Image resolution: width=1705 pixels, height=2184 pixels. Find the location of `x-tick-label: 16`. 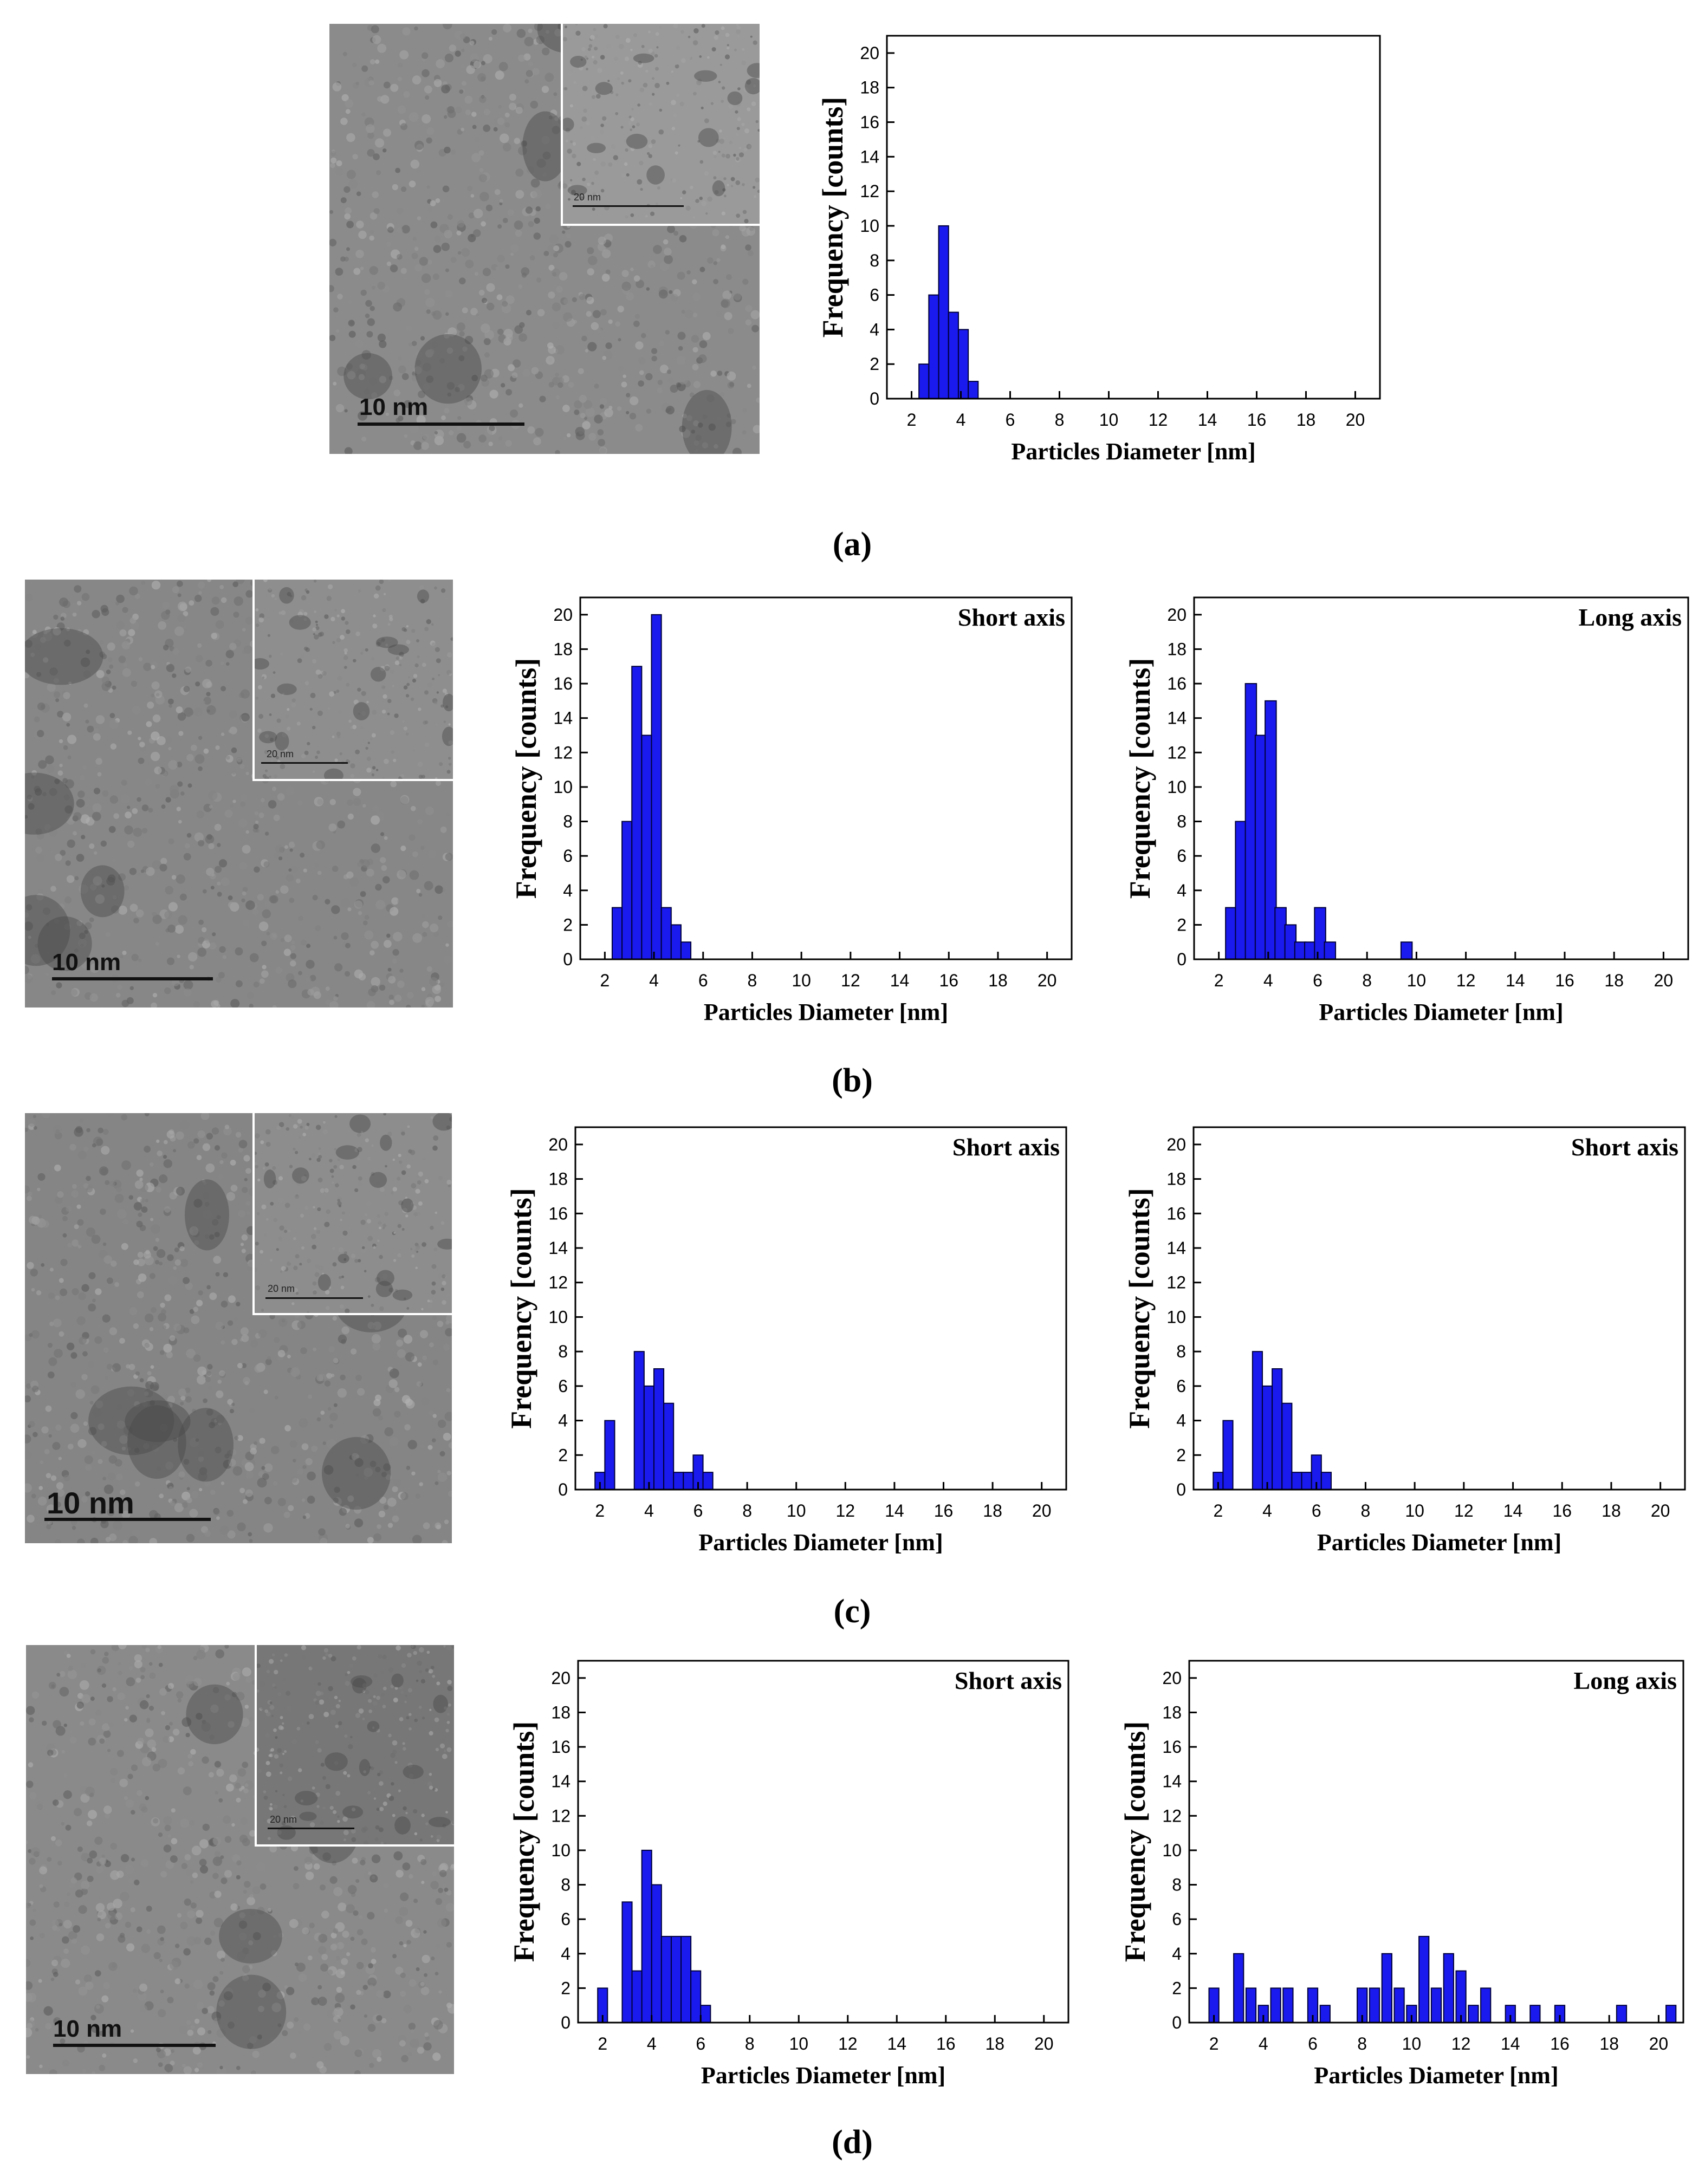

x-tick-label: 16 is located at coordinates (944, 1510).